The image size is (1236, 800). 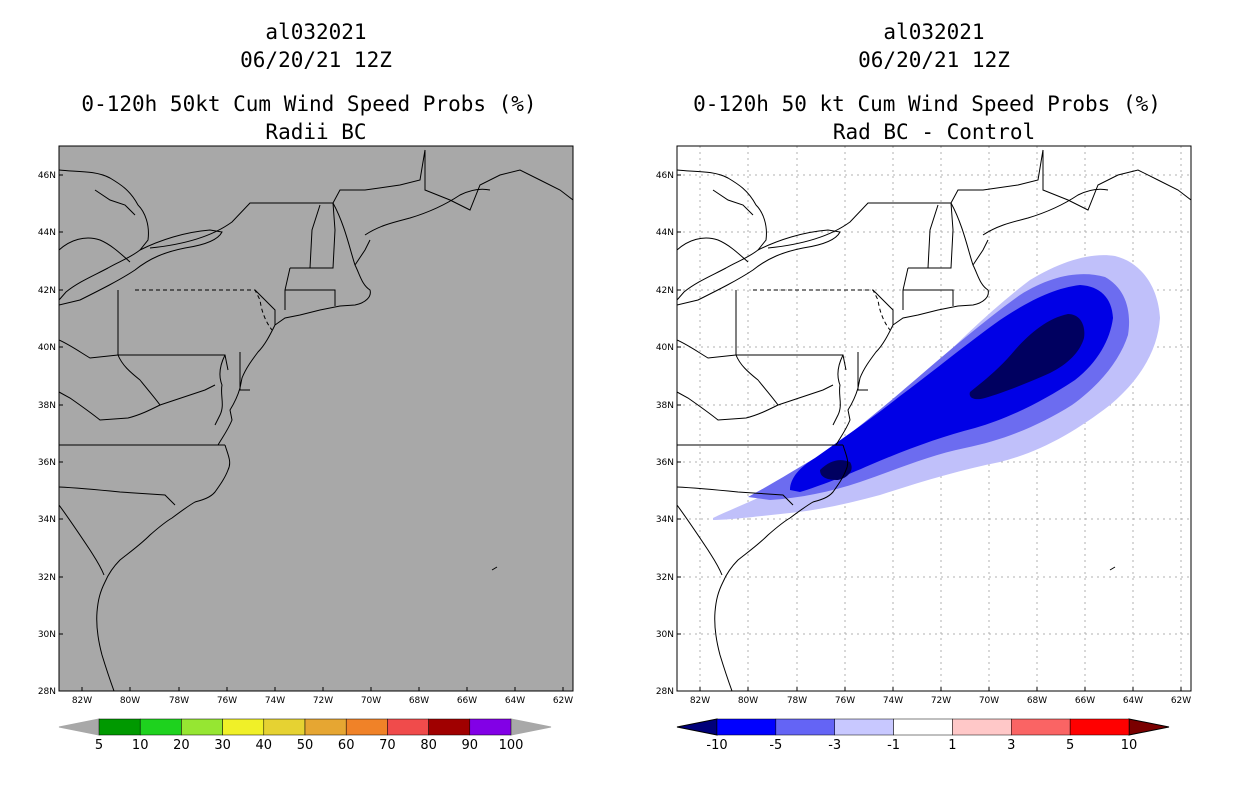 I want to click on right-title: 0-120h 50 kt Cum Wind Speed Probs (%), so click(x=927, y=104).